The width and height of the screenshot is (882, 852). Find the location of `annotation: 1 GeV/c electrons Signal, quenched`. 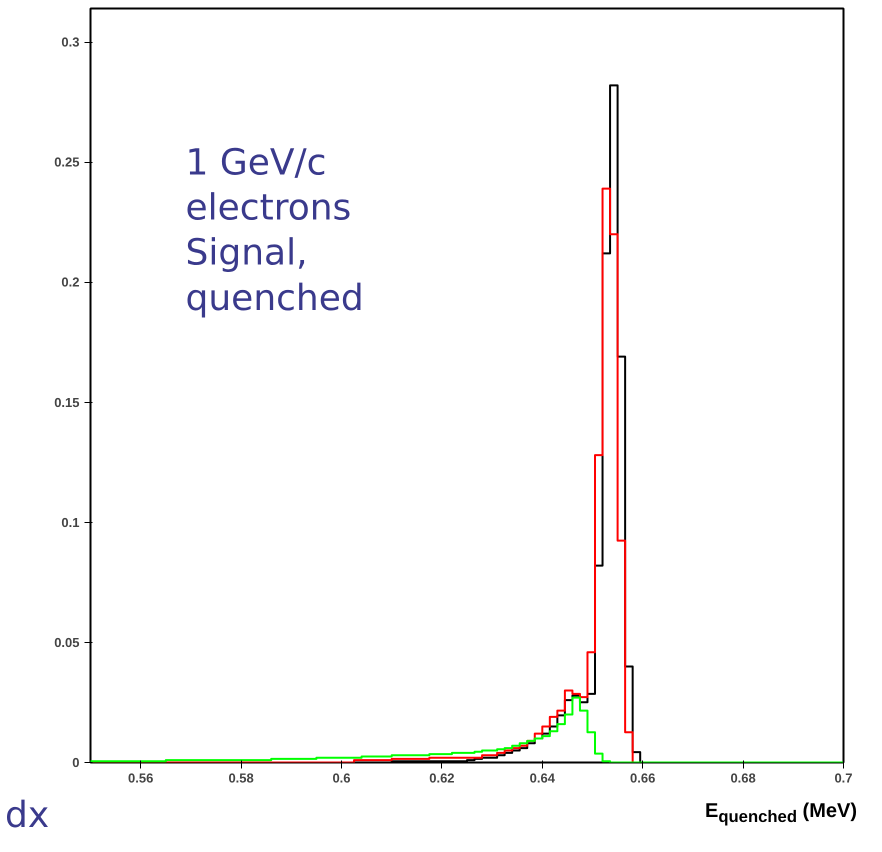

annotation: 1 GeV/c electrons Signal, quenched is located at coordinates (275, 230).